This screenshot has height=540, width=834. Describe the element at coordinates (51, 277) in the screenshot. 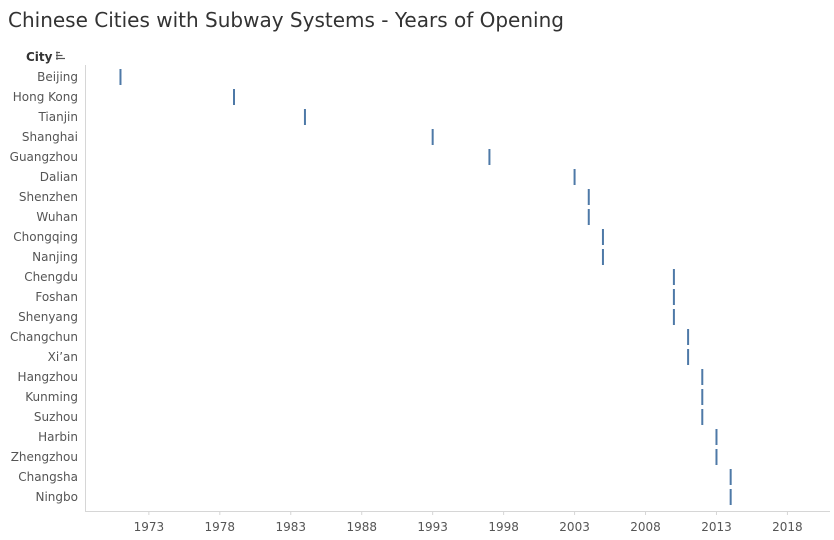

I see `y-label-chengdu: Chengdu` at that location.